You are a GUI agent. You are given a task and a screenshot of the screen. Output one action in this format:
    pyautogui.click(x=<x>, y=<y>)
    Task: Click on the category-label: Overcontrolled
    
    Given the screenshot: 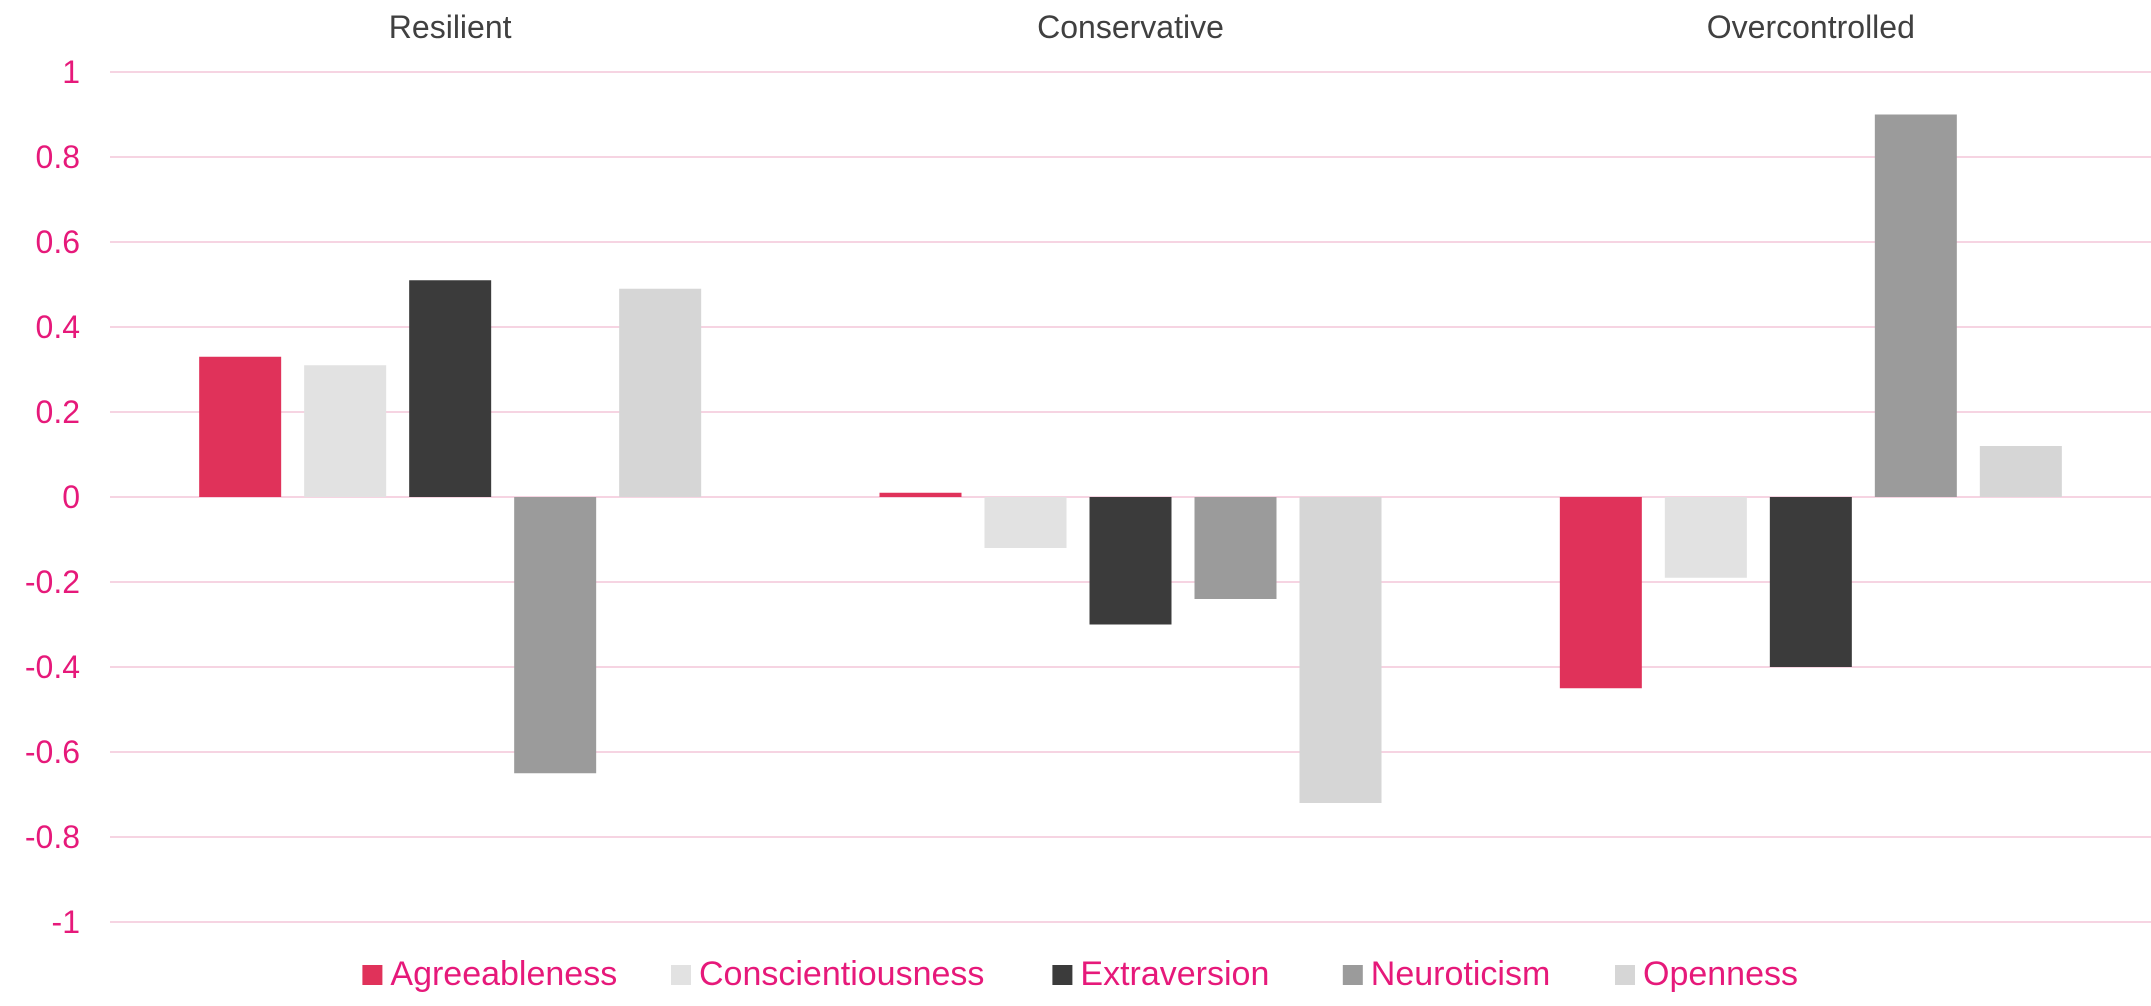 What is the action you would take?
    pyautogui.click(x=1811, y=27)
    